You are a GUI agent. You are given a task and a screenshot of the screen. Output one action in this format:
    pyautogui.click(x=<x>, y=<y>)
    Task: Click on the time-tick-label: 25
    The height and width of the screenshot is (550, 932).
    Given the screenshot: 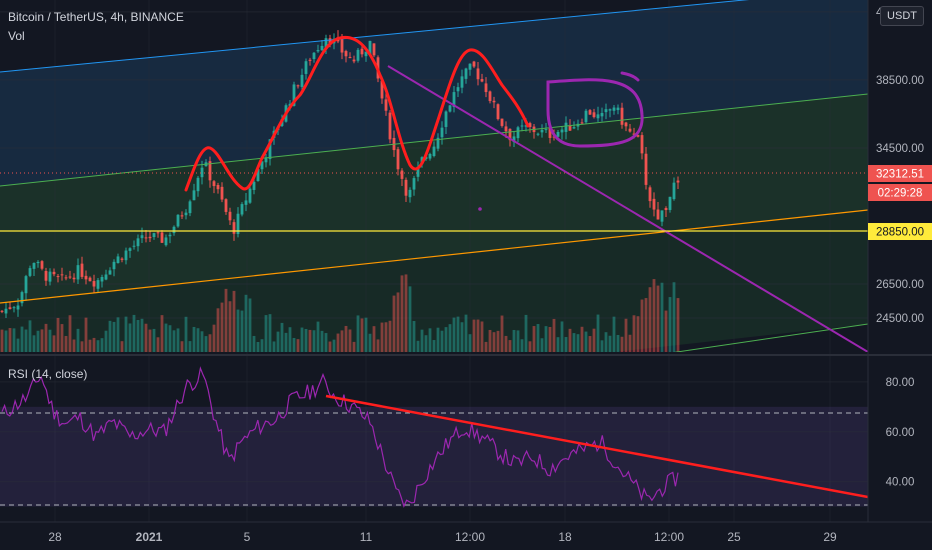 What is the action you would take?
    pyautogui.click(x=734, y=537)
    